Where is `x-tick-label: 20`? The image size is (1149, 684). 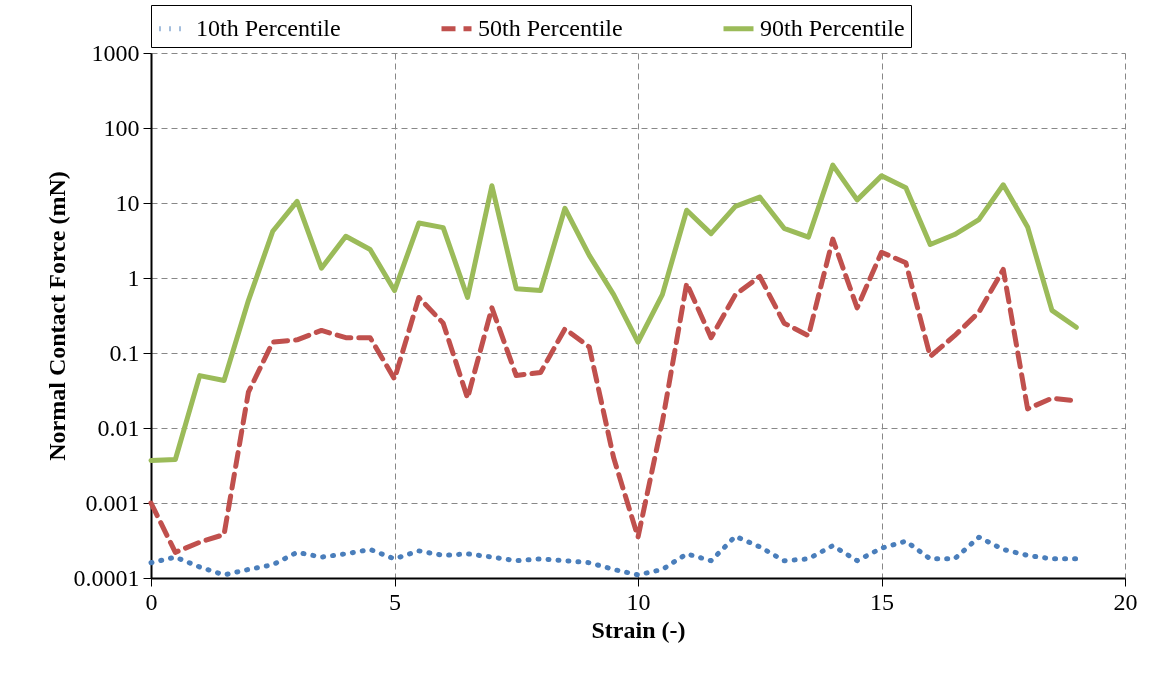 x-tick-label: 20 is located at coordinates (1125, 601).